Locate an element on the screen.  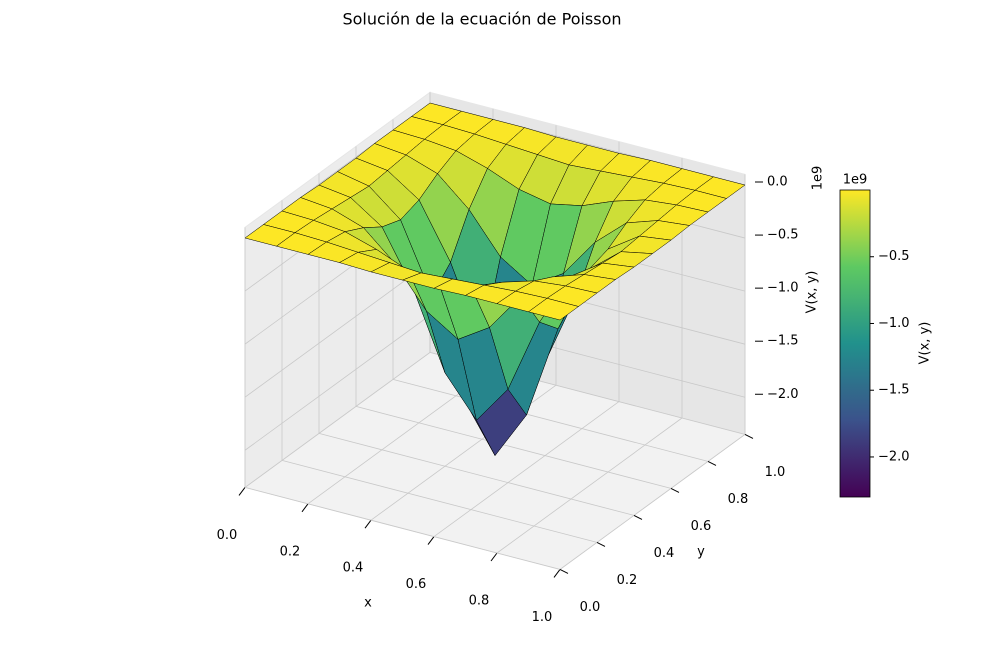
z-tick-label: 0.0 is located at coordinates (777, 182).